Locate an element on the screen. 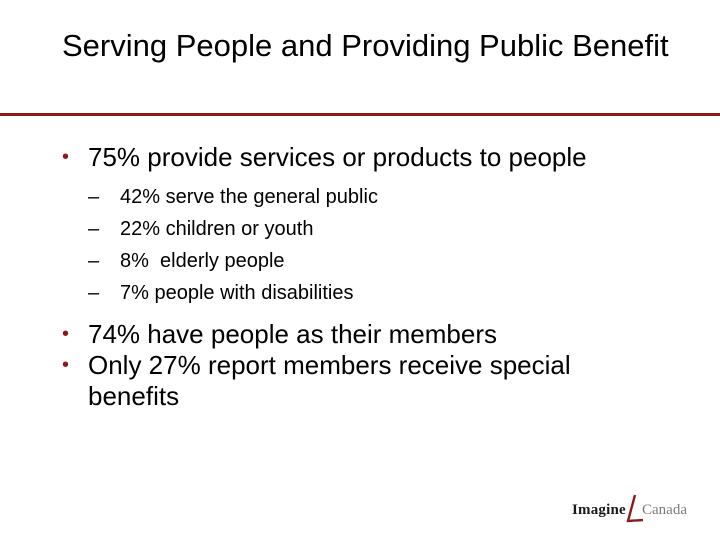 The width and height of the screenshot is (720, 540). sub-bullet-text: 42% serve the general public is located at coordinates (249, 197).